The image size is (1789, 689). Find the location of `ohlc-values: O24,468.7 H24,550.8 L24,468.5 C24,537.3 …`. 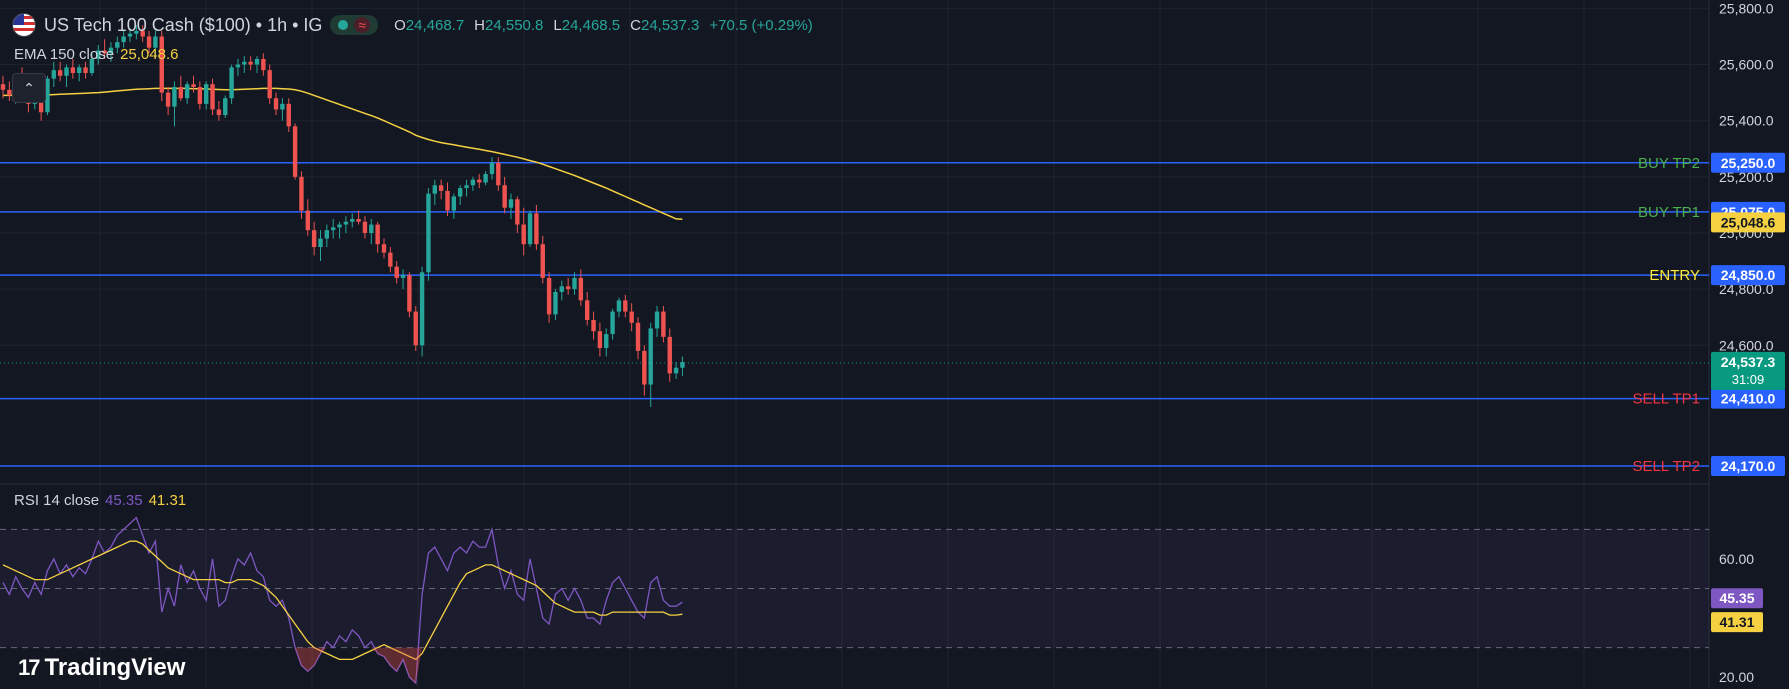

ohlc-values: O24,468.7 H24,550.8 L24,468.5 C24,537.3 … is located at coordinates (603, 25).